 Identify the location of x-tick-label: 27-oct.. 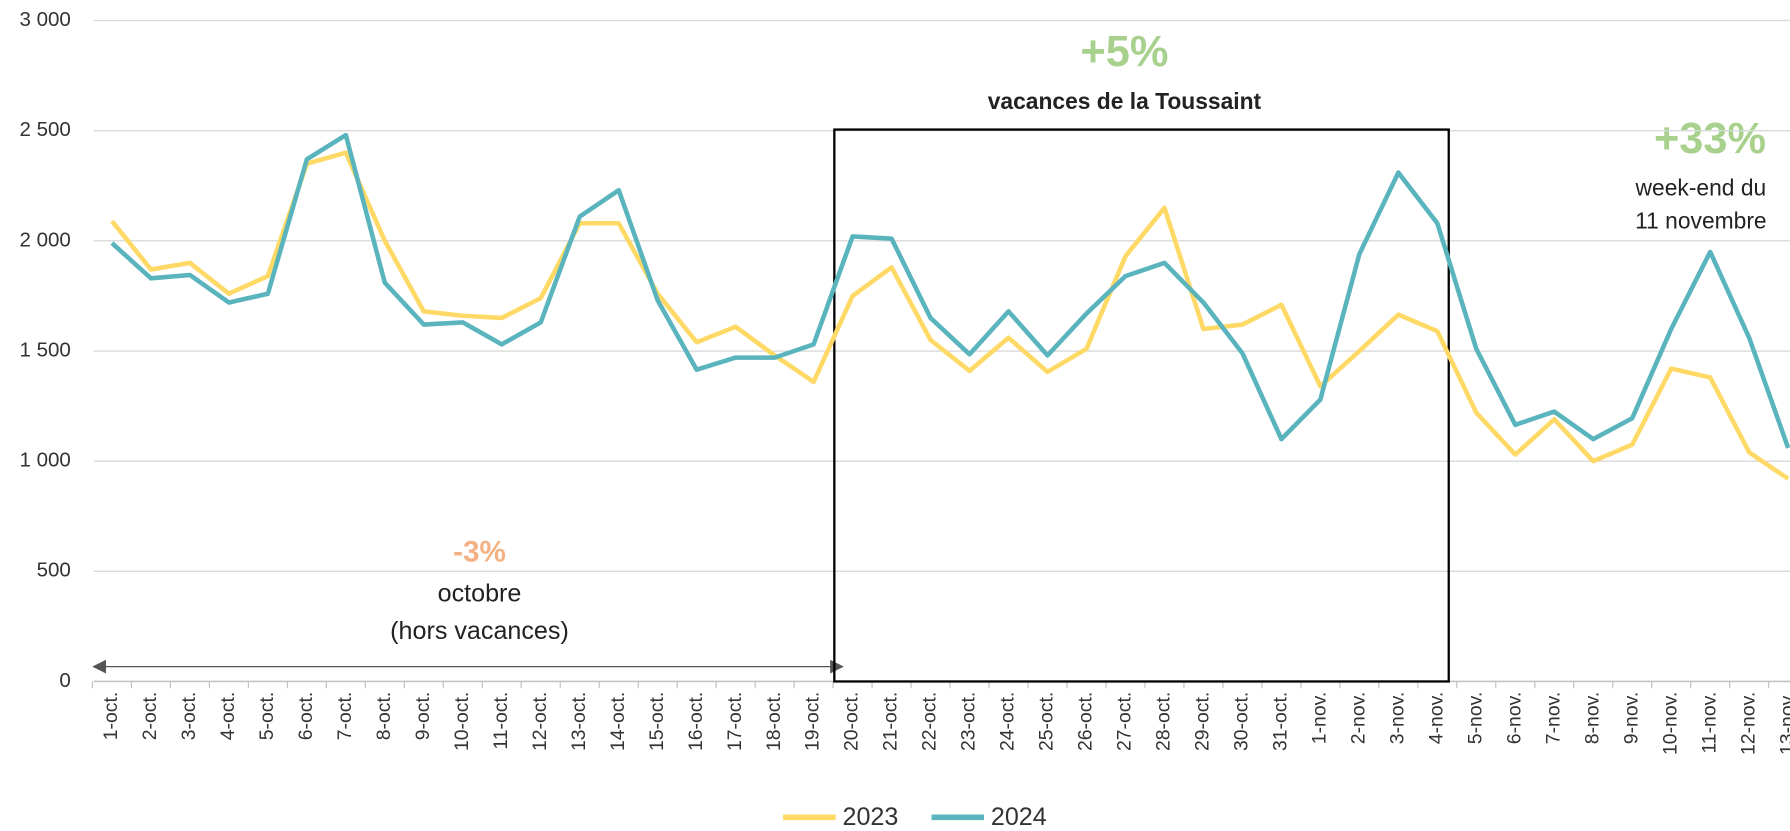
(1125, 721).